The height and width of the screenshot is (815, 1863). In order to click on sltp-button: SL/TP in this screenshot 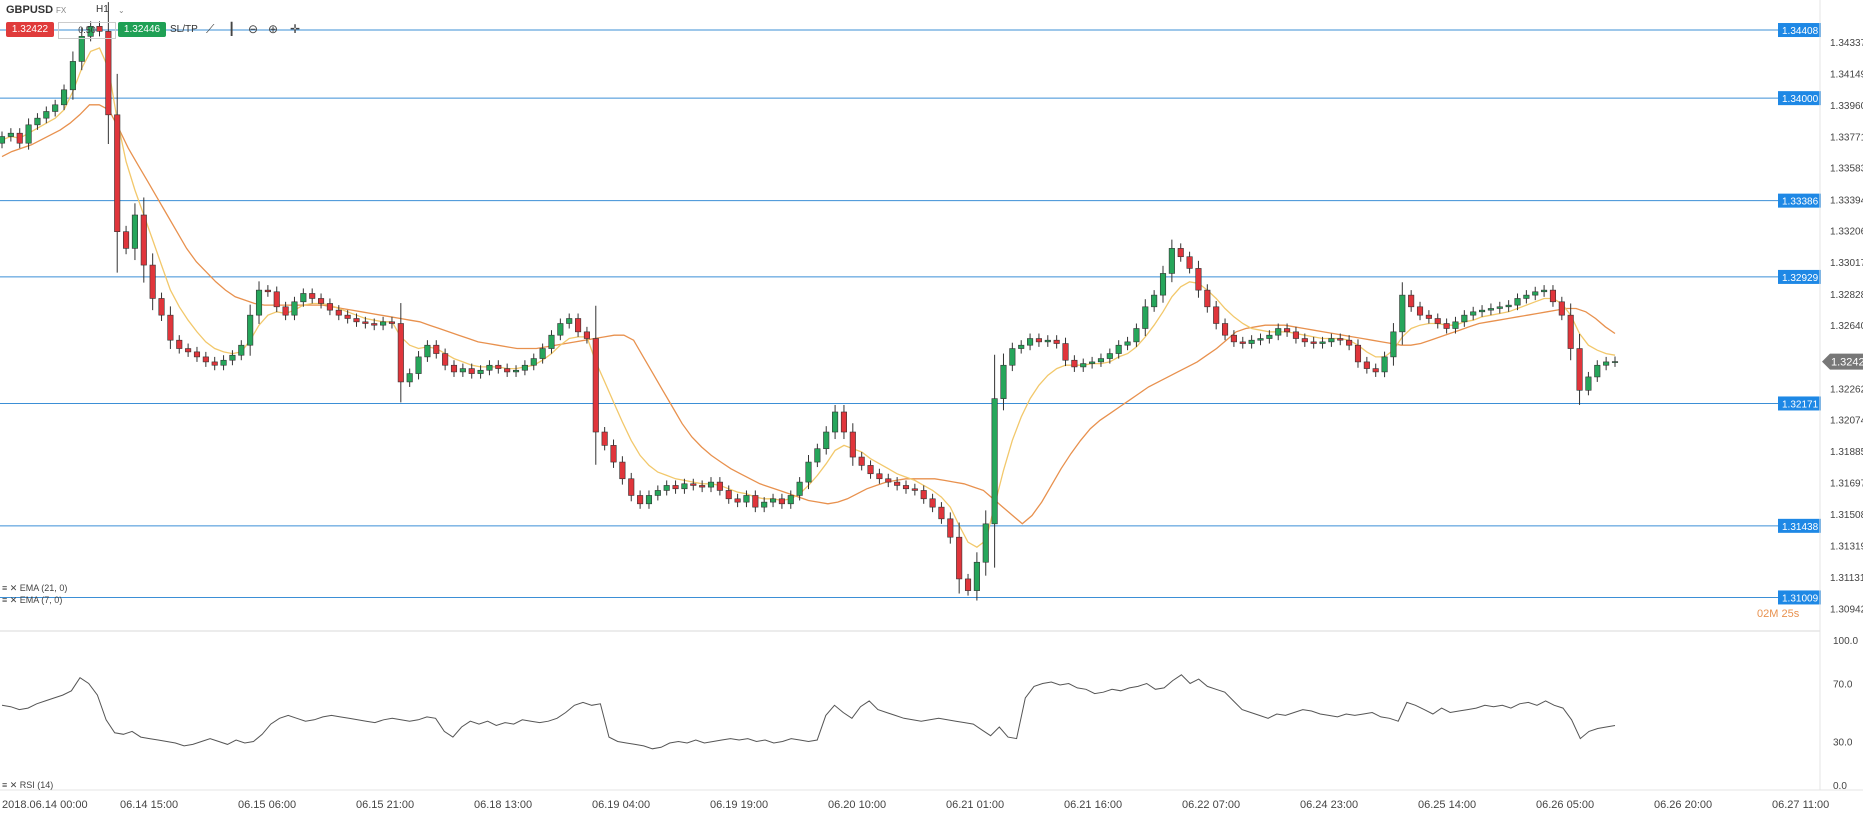, I will do `click(184, 29)`.